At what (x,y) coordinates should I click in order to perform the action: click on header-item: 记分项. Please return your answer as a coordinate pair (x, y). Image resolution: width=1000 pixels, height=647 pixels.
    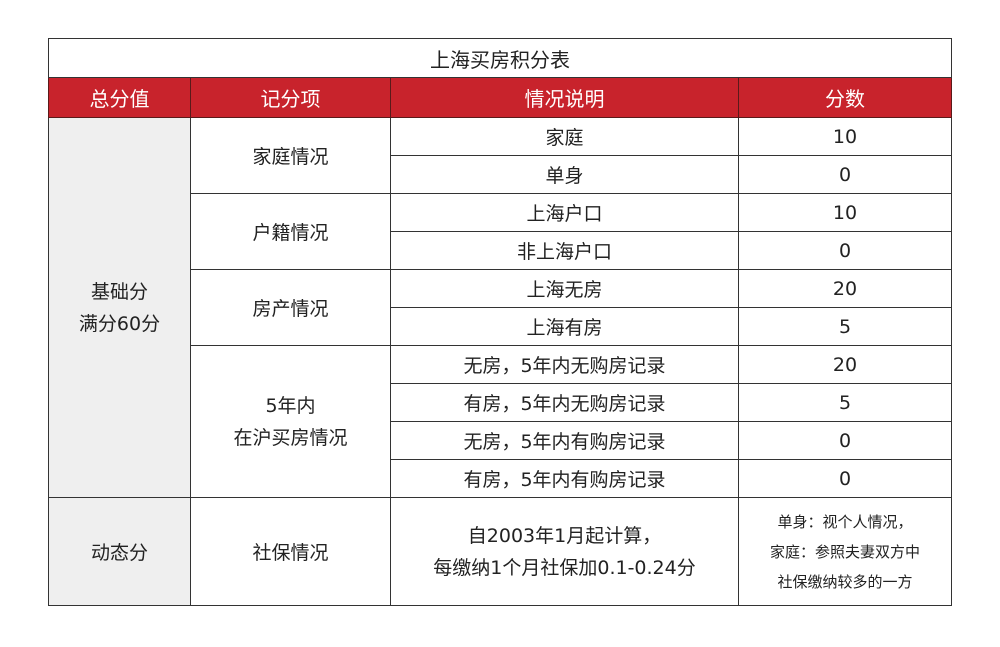
    Looking at the image, I should click on (290, 97).